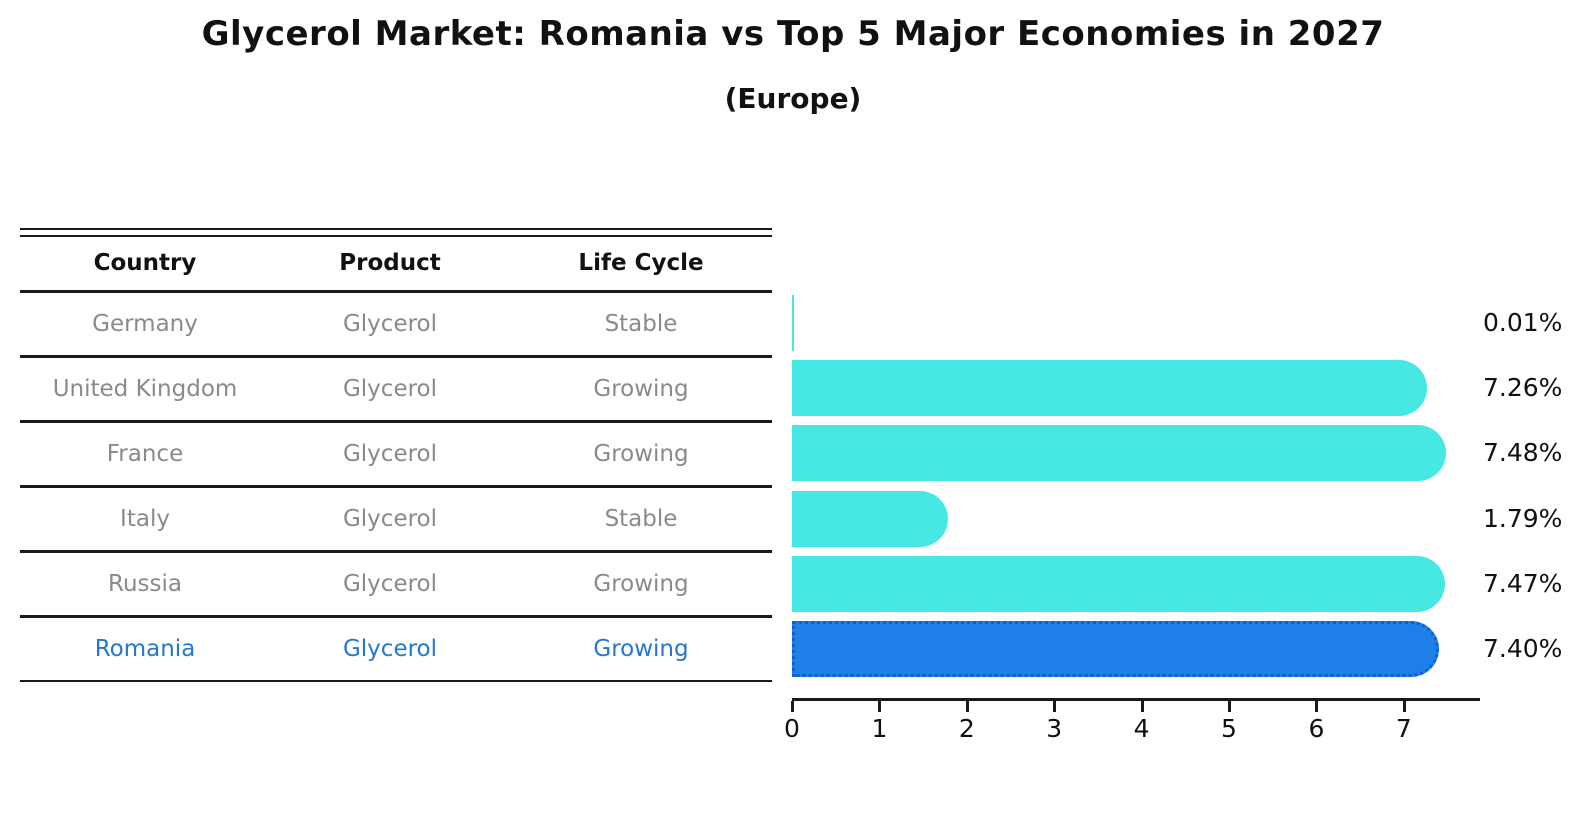  I want to click on bar-romania, so click(1115, 649).